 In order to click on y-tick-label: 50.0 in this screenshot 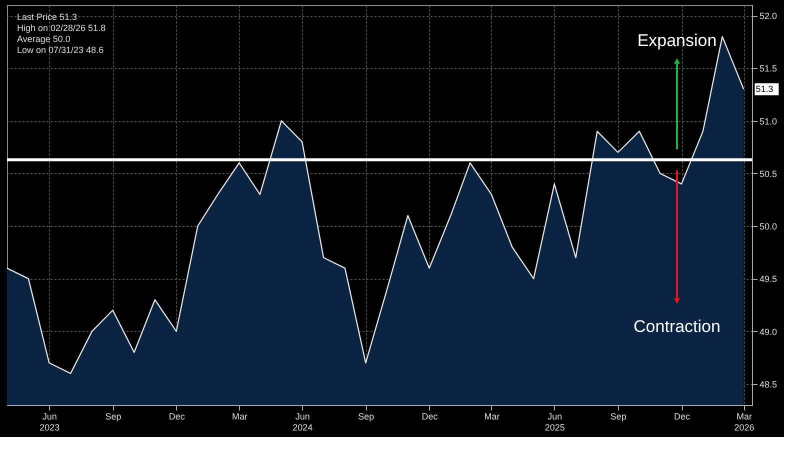, I will do `click(769, 227)`.